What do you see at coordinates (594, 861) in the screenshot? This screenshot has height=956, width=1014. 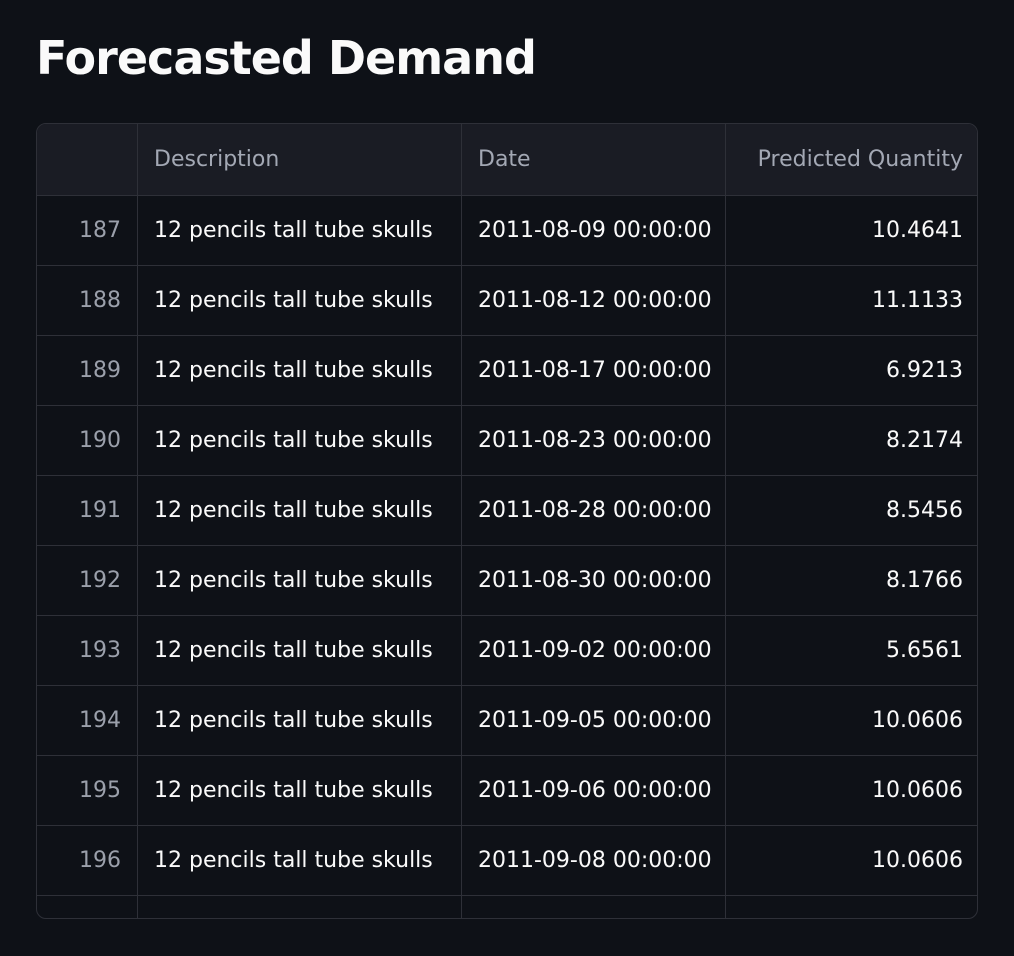 I see `date-cell: 2011-09-08 00:00:00` at bounding box center [594, 861].